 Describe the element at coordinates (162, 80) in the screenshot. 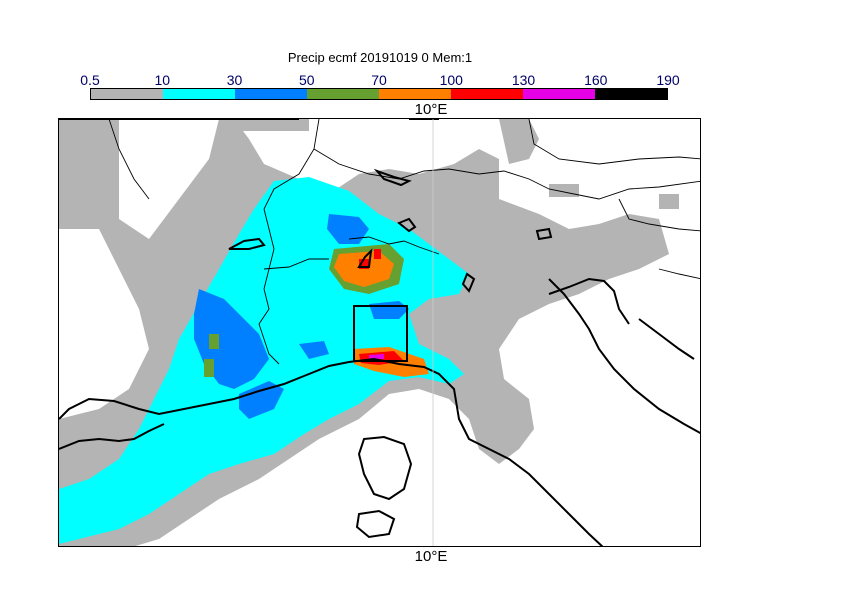

I see `colorbar-tick-label: 10` at that location.